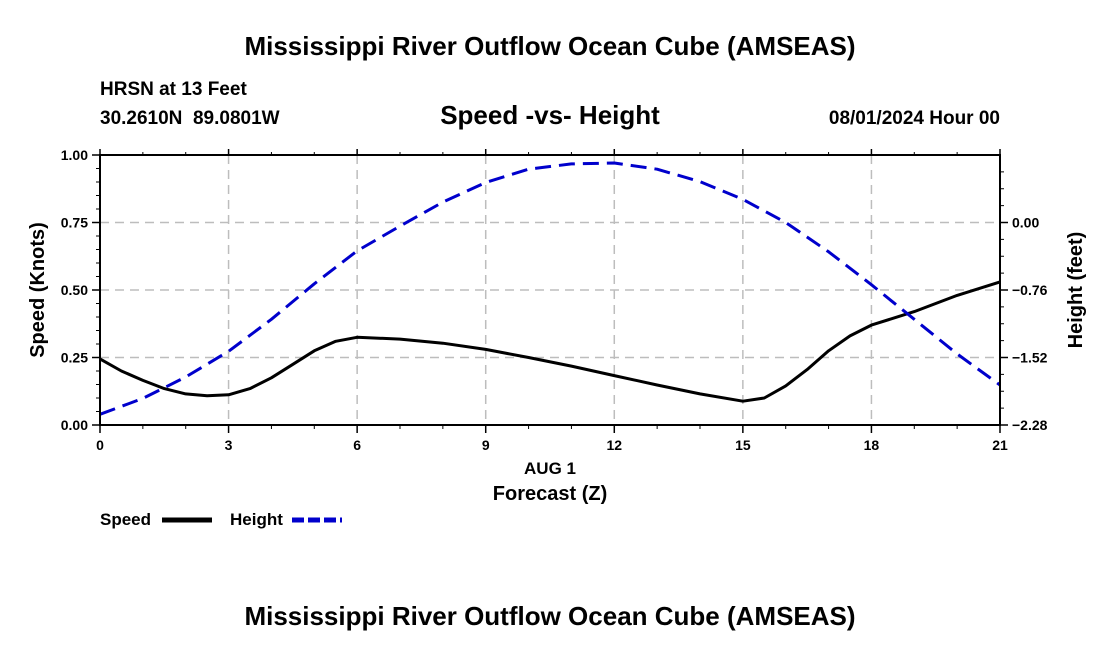 The height and width of the screenshot is (655, 1100). What do you see at coordinates (229, 445) in the screenshot?
I see `x-tick-label-1: 3` at bounding box center [229, 445].